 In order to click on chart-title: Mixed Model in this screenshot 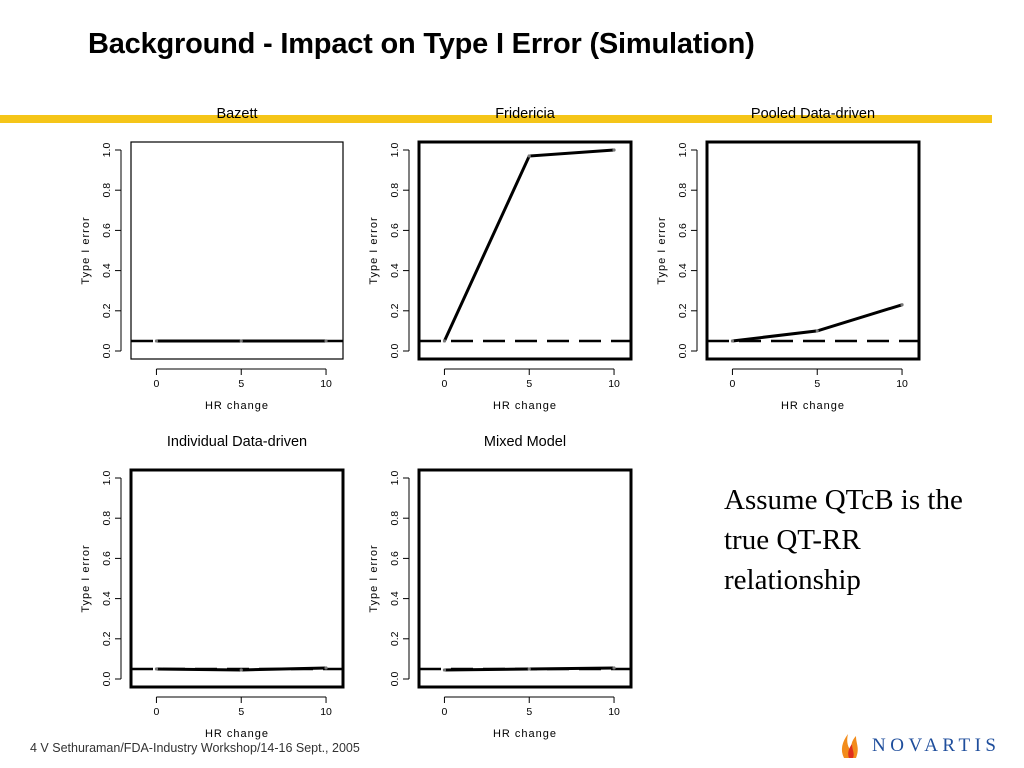, I will do `click(525, 442)`.